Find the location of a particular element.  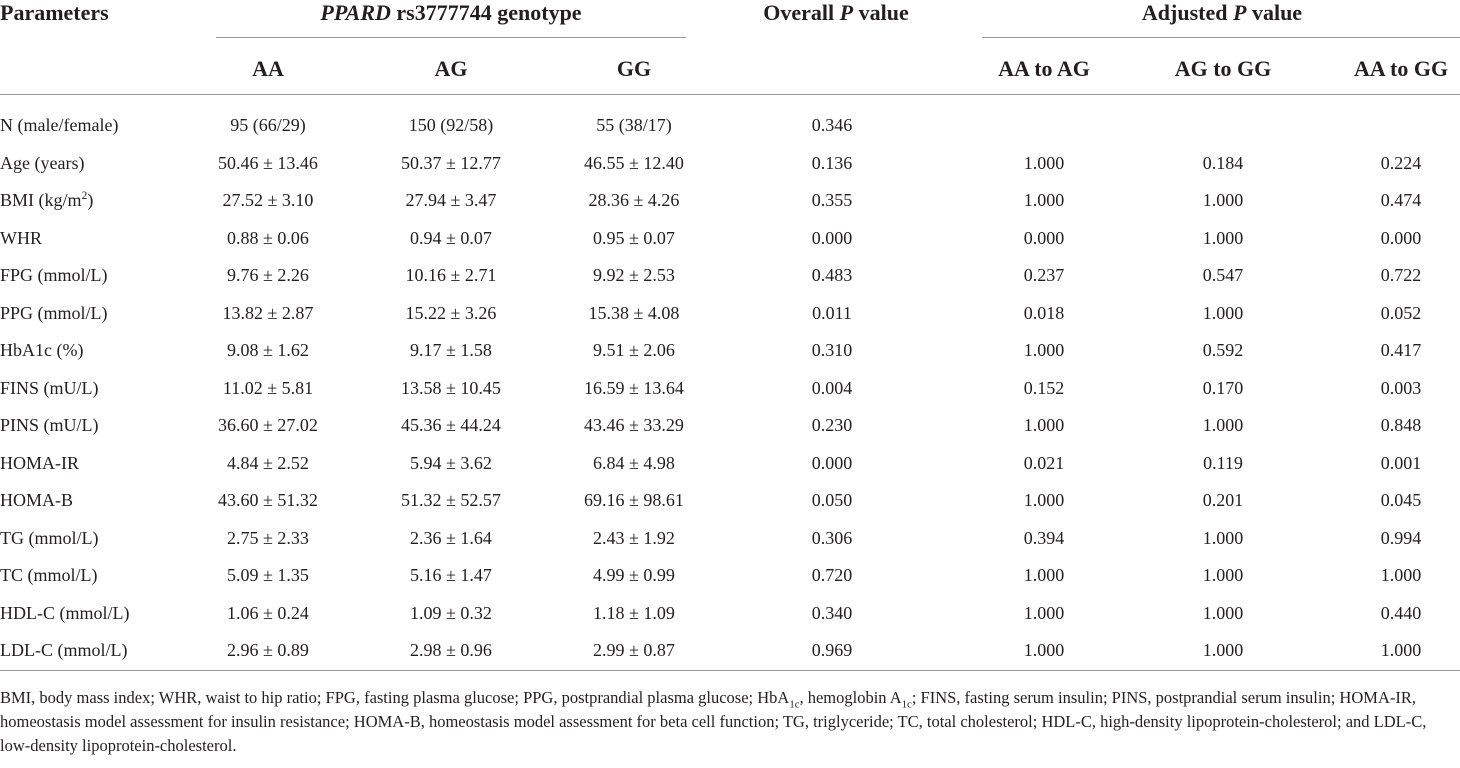

cell-adj-aa-gg: 0.474 is located at coordinates (1401, 200).